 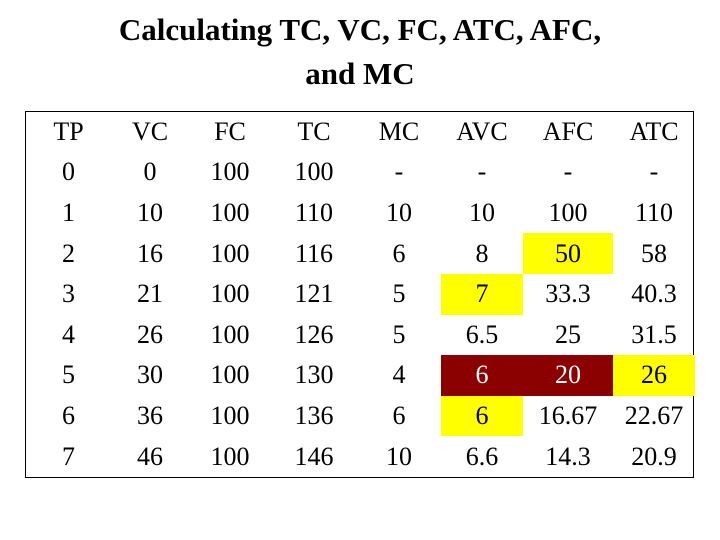 What do you see at coordinates (654, 375) in the screenshot?
I see `cell-atc-highlighted: 26` at bounding box center [654, 375].